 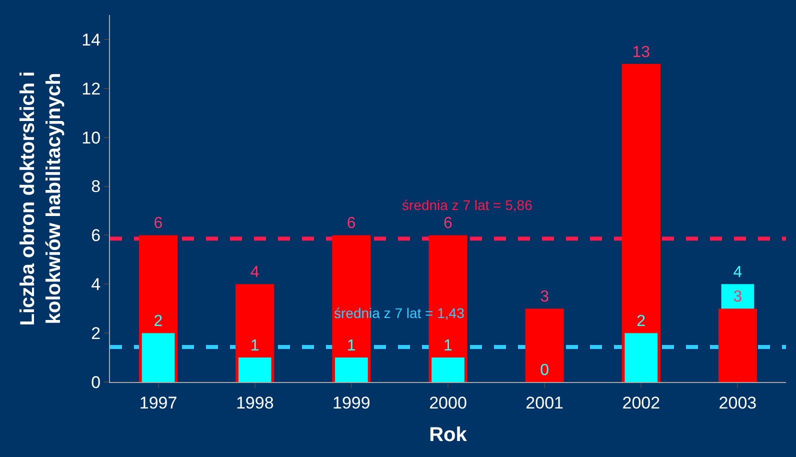 I want to click on x-tick-label: 1997, so click(x=158, y=402).